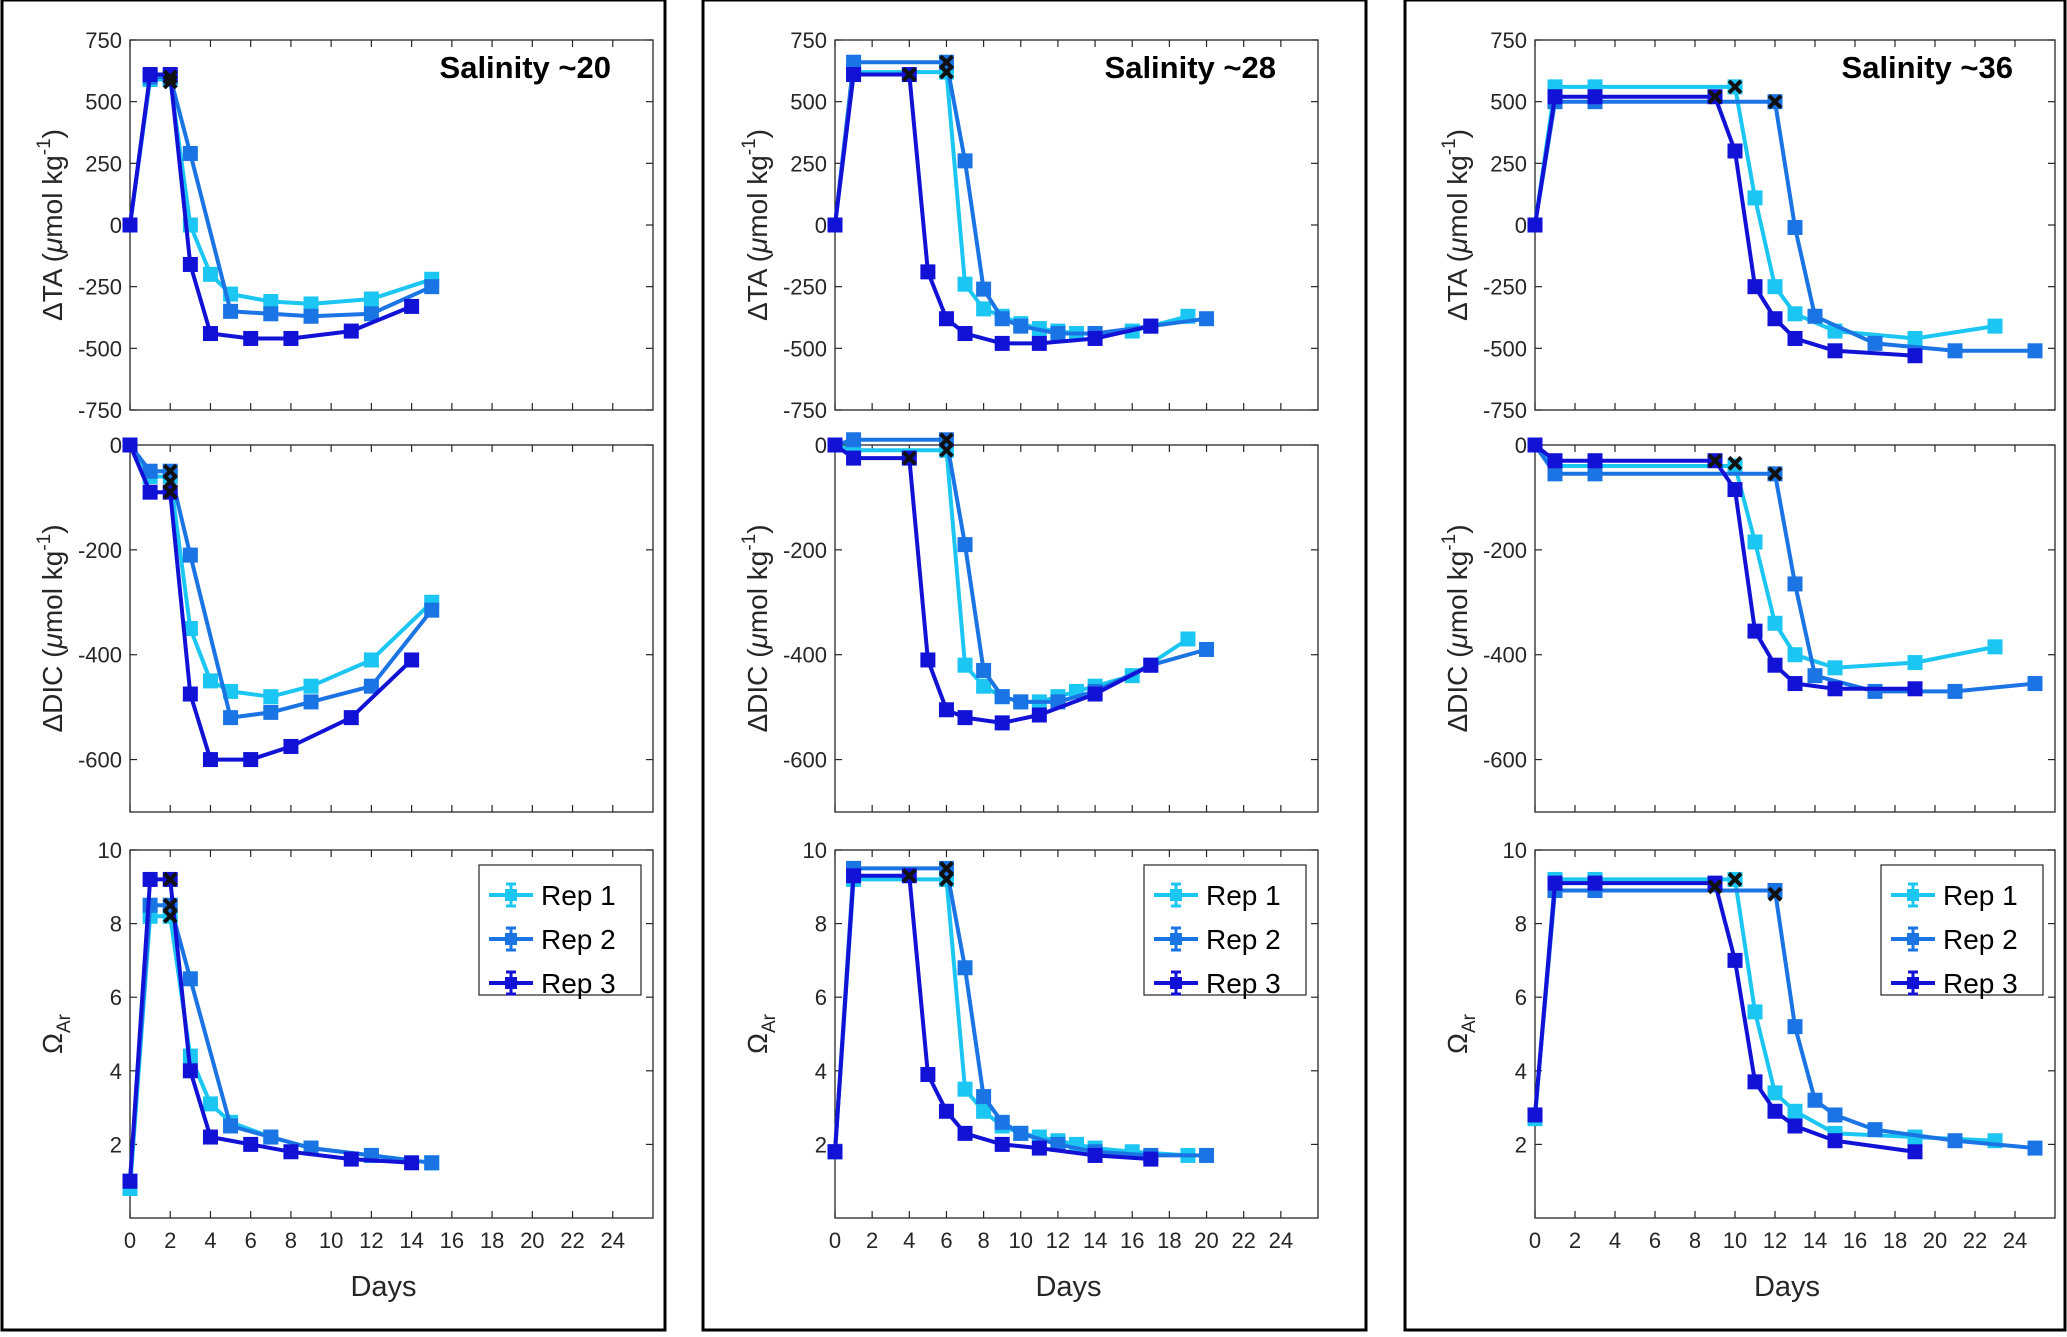 The height and width of the screenshot is (1337, 2067). What do you see at coordinates (808, 102) in the screenshot?
I see `y-tick-label: 500` at bounding box center [808, 102].